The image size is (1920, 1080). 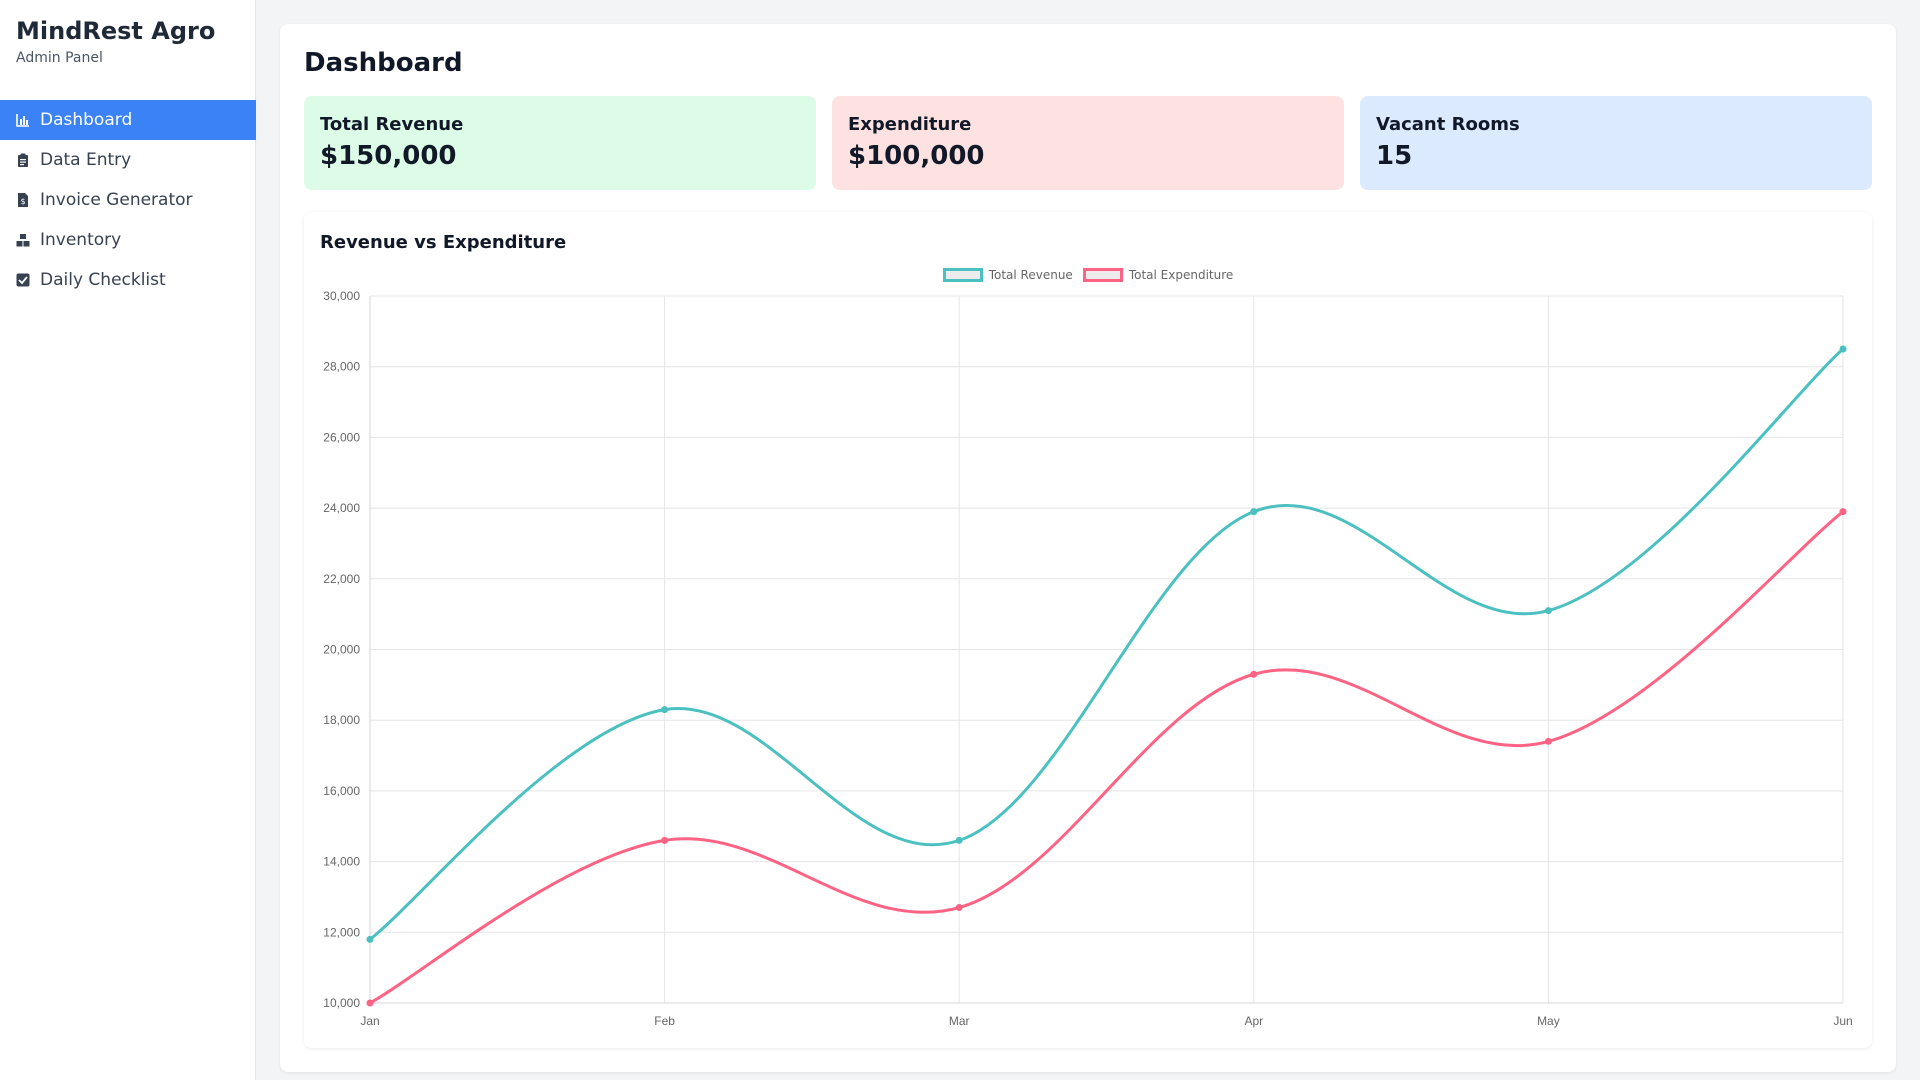 I want to click on x-tick-label: Jun, so click(x=1842, y=1021).